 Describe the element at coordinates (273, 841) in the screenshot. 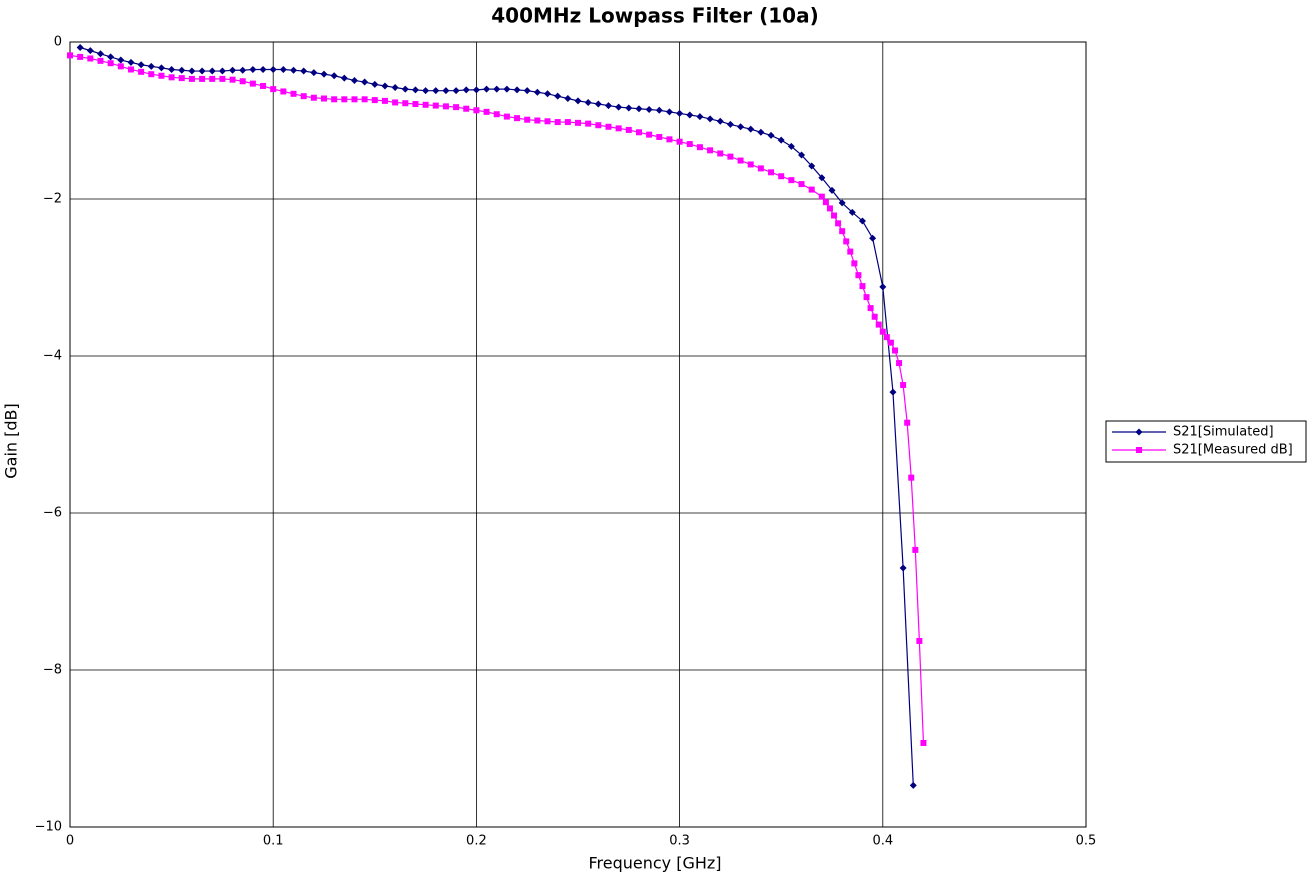

I see `x-tick-label: 0.1` at that location.